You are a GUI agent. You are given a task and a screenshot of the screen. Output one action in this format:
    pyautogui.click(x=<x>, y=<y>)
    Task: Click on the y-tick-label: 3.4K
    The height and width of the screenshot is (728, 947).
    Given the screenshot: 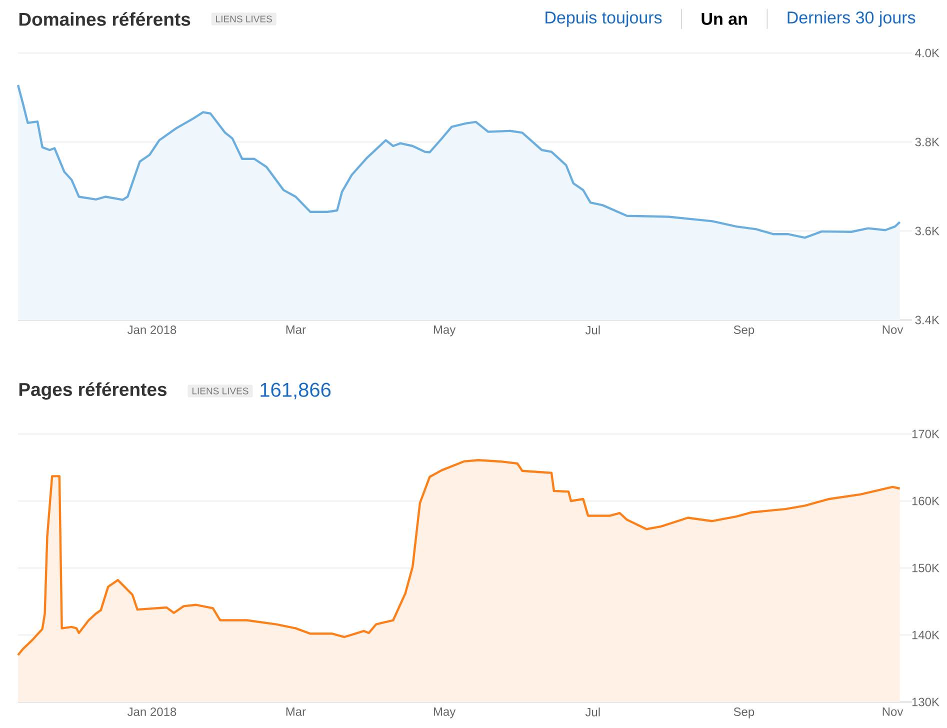 What is the action you would take?
    pyautogui.click(x=927, y=320)
    